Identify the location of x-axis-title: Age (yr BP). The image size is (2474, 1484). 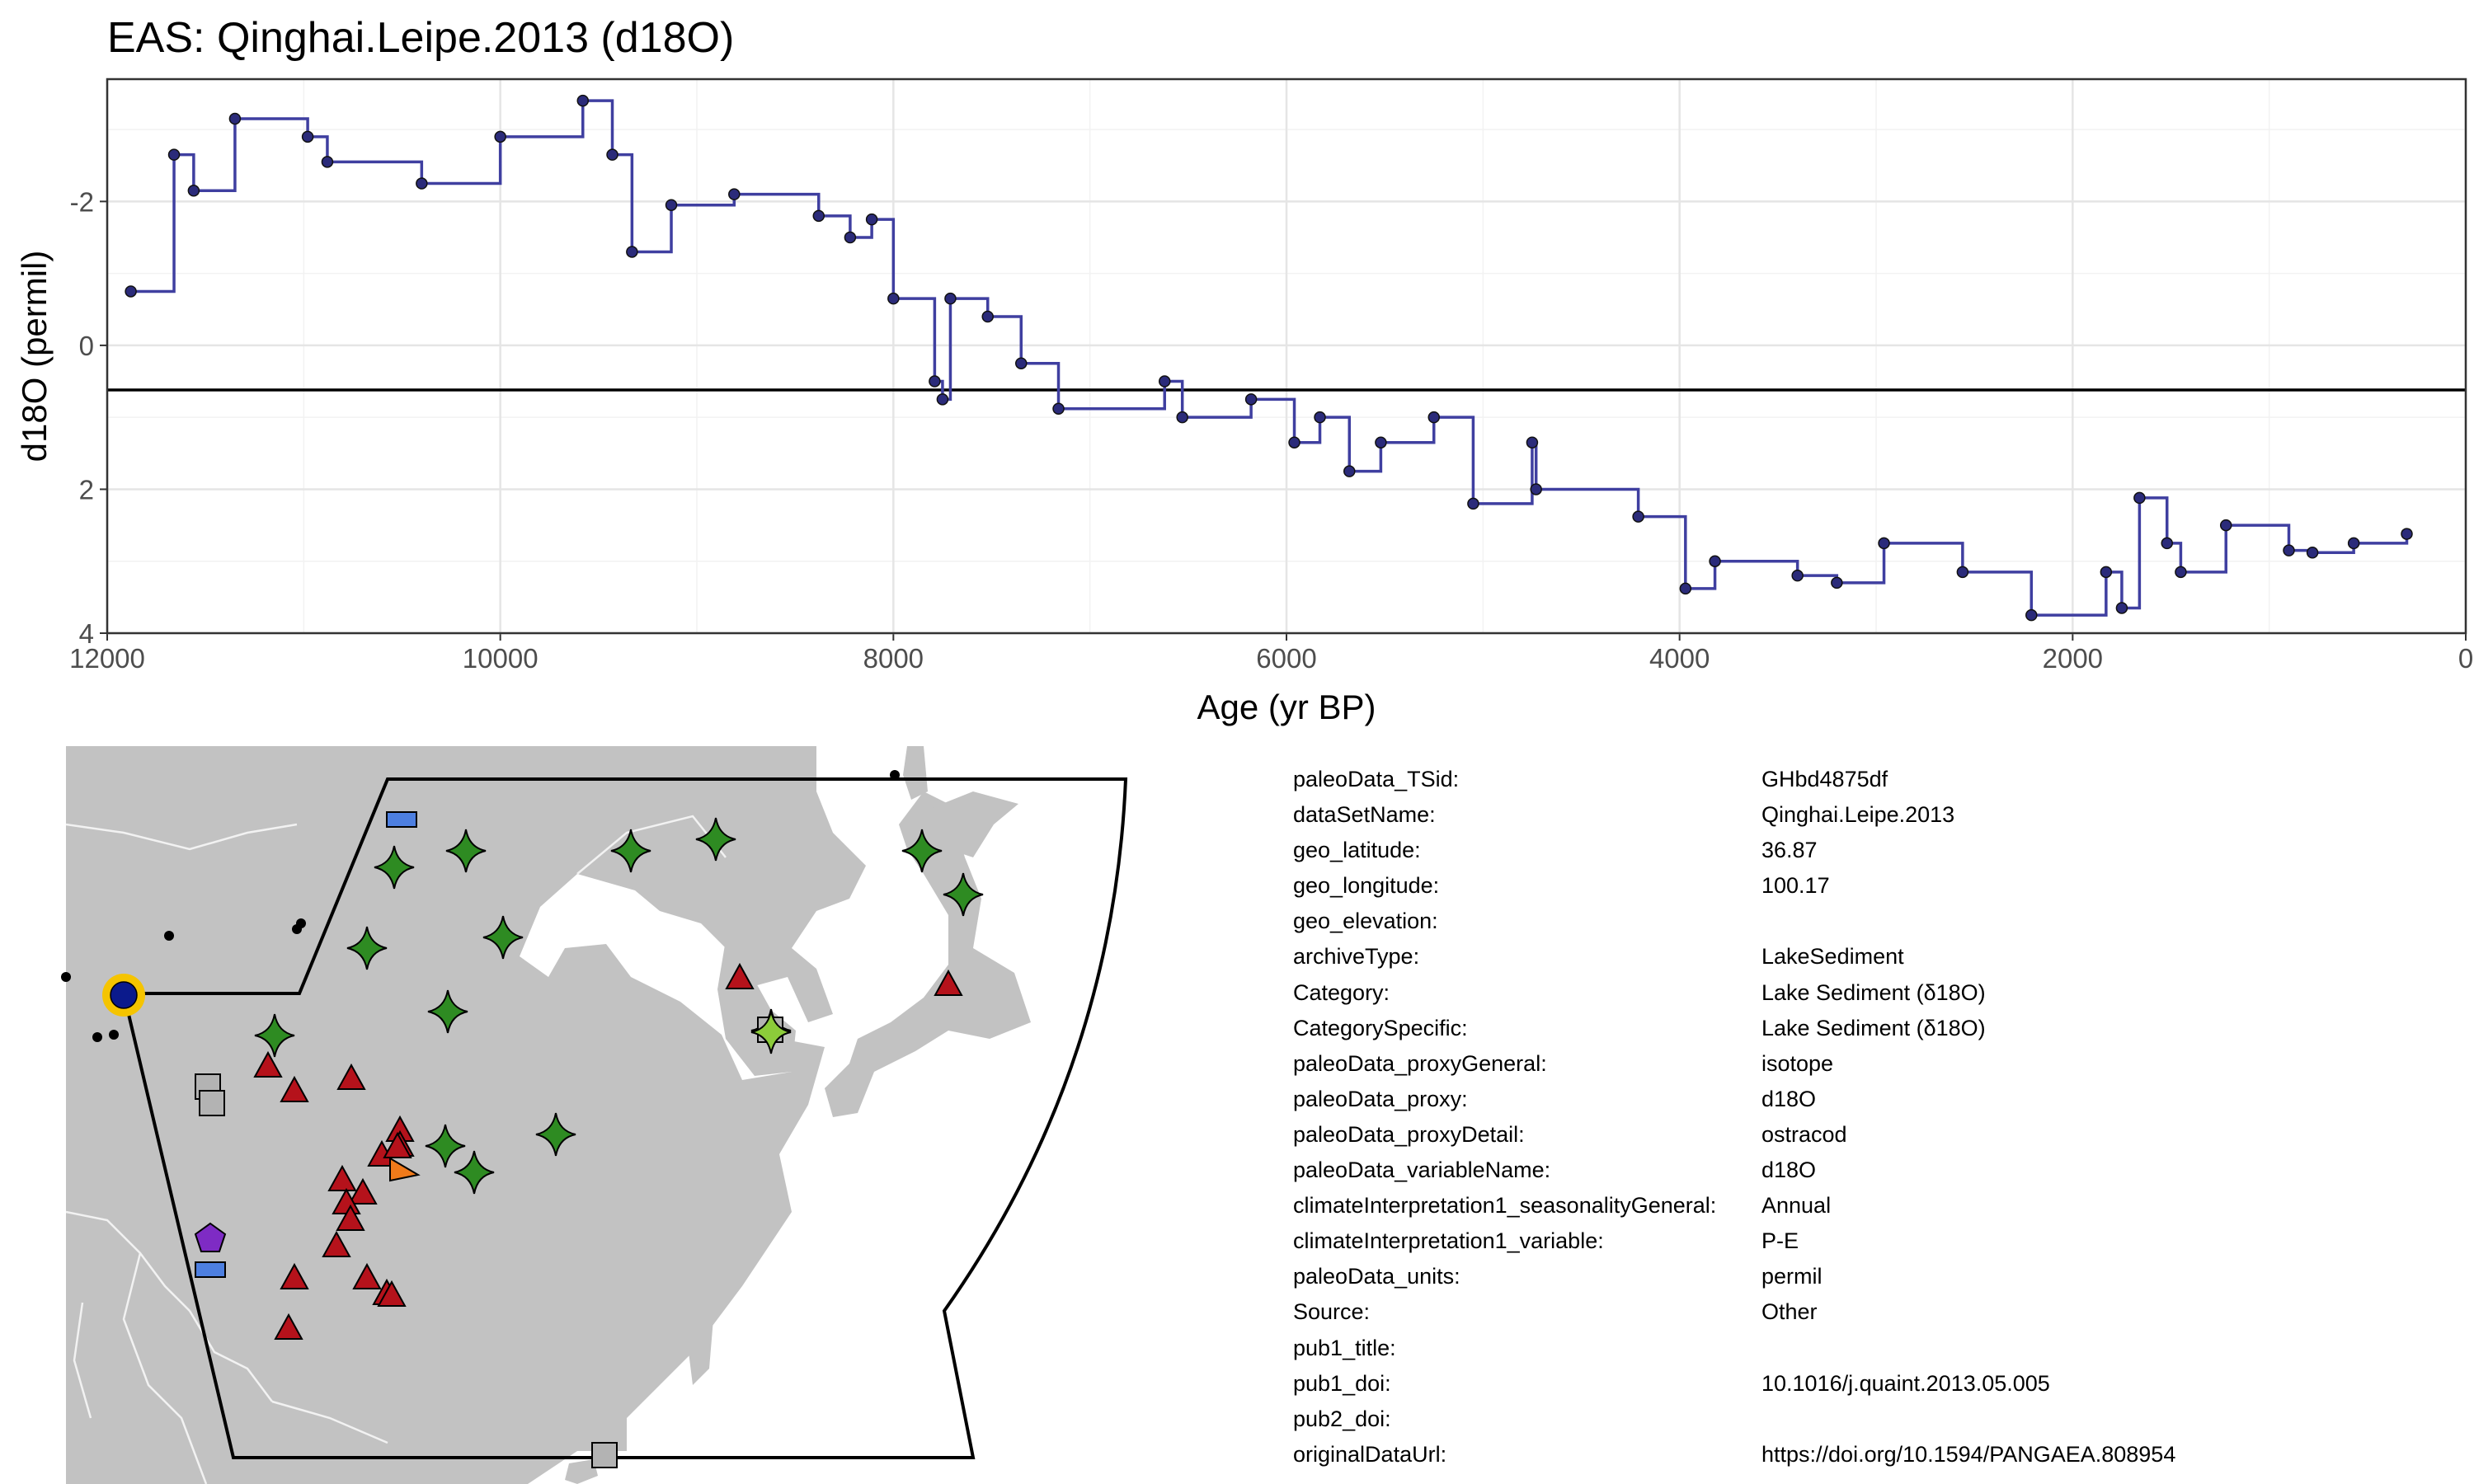
(1286, 707).